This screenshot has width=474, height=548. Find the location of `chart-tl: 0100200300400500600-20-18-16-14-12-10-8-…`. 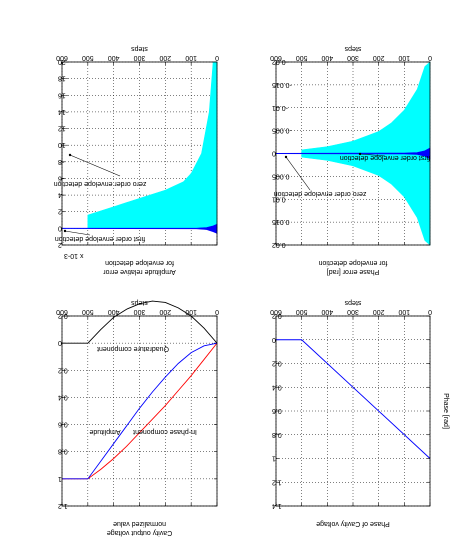

chart-tl: 0100200300400500600-20-18-16-14-12-10-8-… is located at coordinates (136, 160).